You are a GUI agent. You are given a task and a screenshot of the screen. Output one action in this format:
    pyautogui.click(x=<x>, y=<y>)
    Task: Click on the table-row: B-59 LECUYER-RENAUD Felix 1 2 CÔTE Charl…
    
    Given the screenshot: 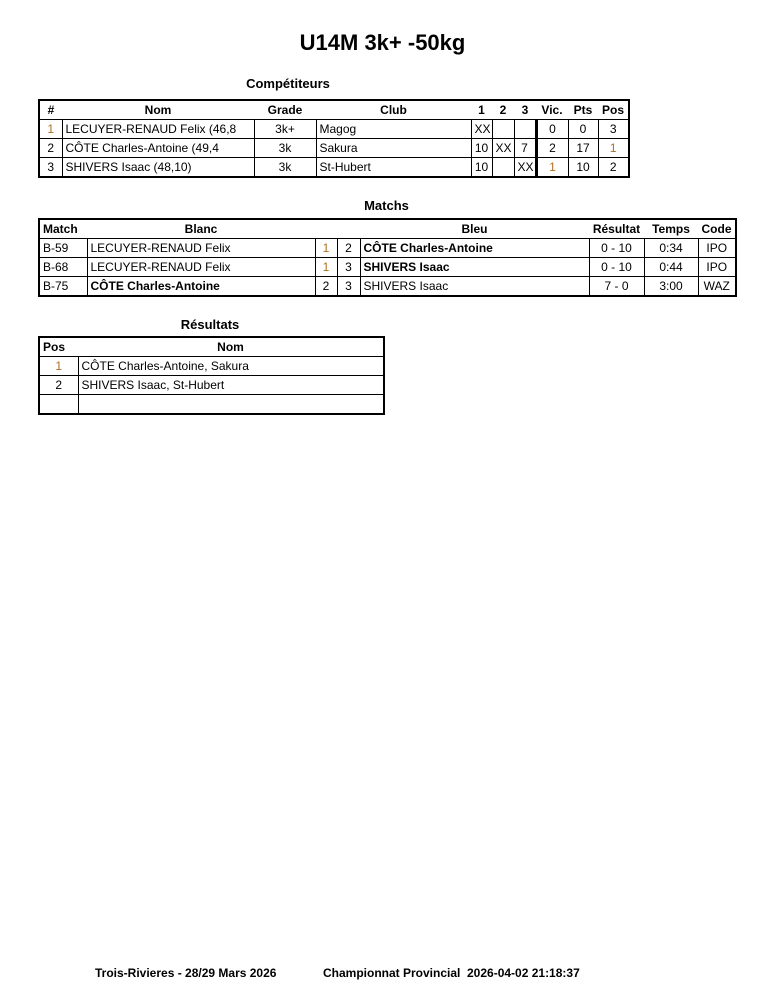 What is the action you would take?
    pyautogui.click(x=387, y=248)
    